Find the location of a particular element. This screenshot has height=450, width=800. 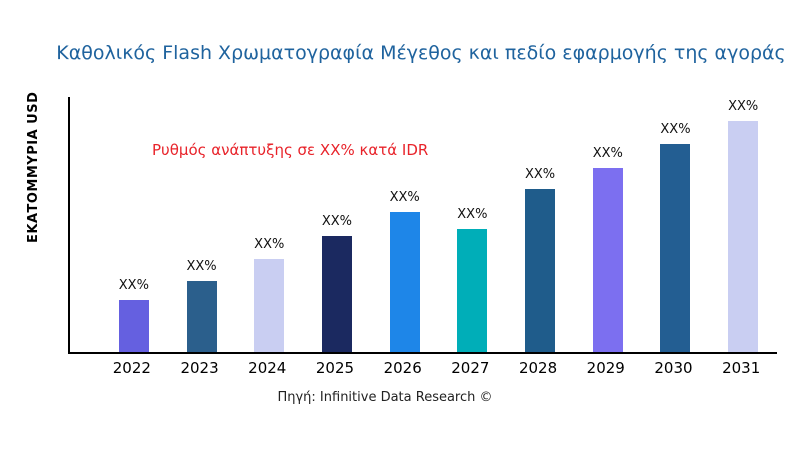

bar-group-2029: XX% is located at coordinates (608, 249).